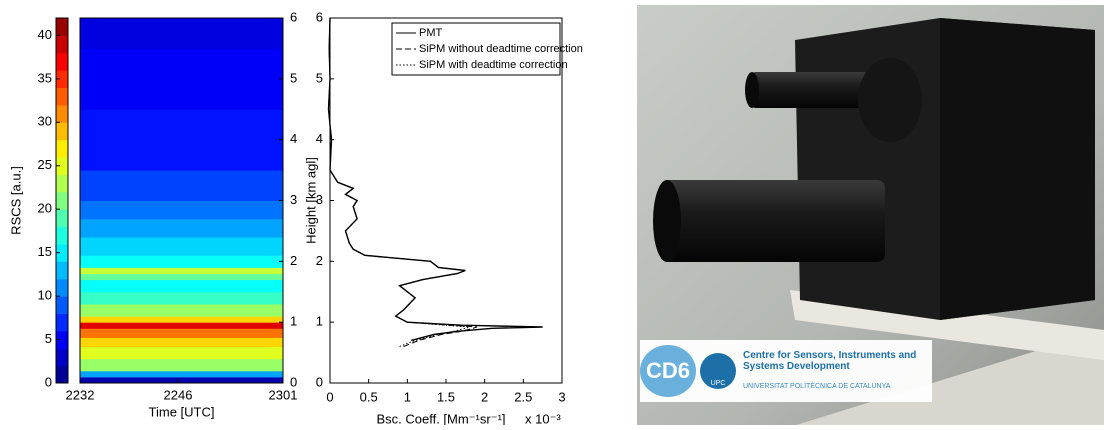  What do you see at coordinates (80, 394) in the screenshot?
I see `x-tick-label: 2232` at bounding box center [80, 394].